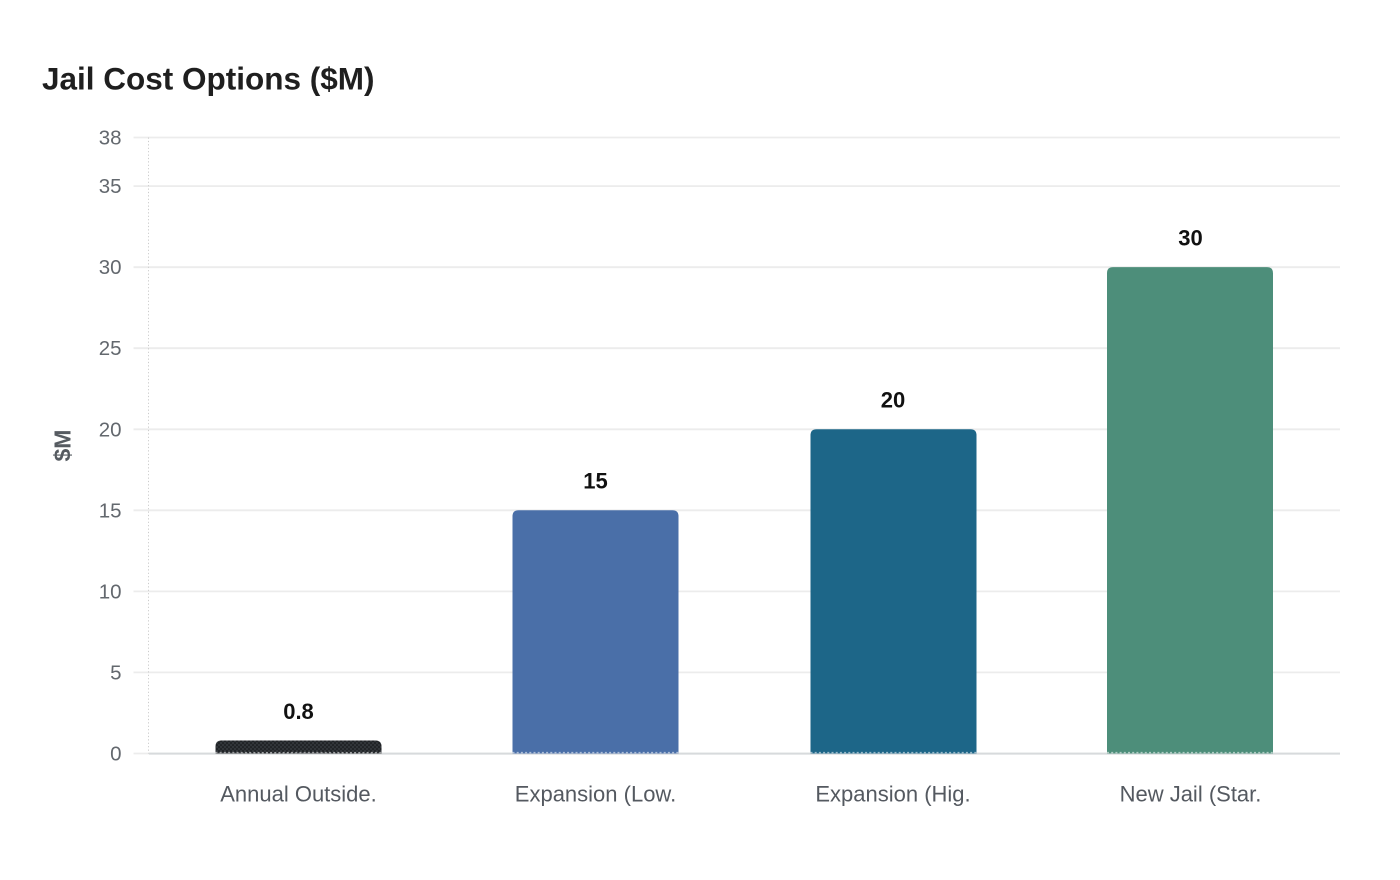 The image size is (1400, 880). I want to click on svg-text: 0.8, so click(298, 711).